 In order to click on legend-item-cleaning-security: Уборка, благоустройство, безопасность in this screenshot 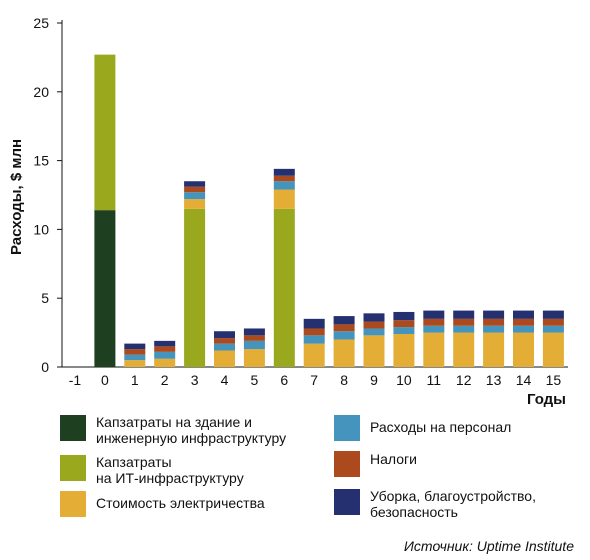, I will do `click(435, 504)`.